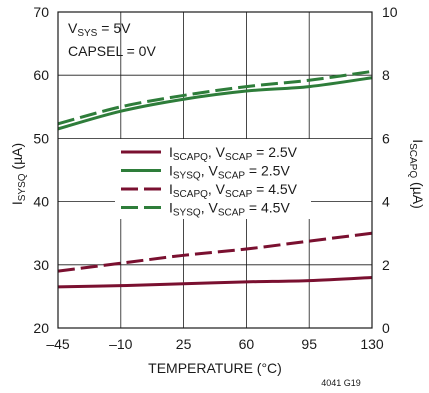 The height and width of the screenshot is (393, 429). What do you see at coordinates (58, 344) in the screenshot?
I see `x-tick-label: –45` at bounding box center [58, 344].